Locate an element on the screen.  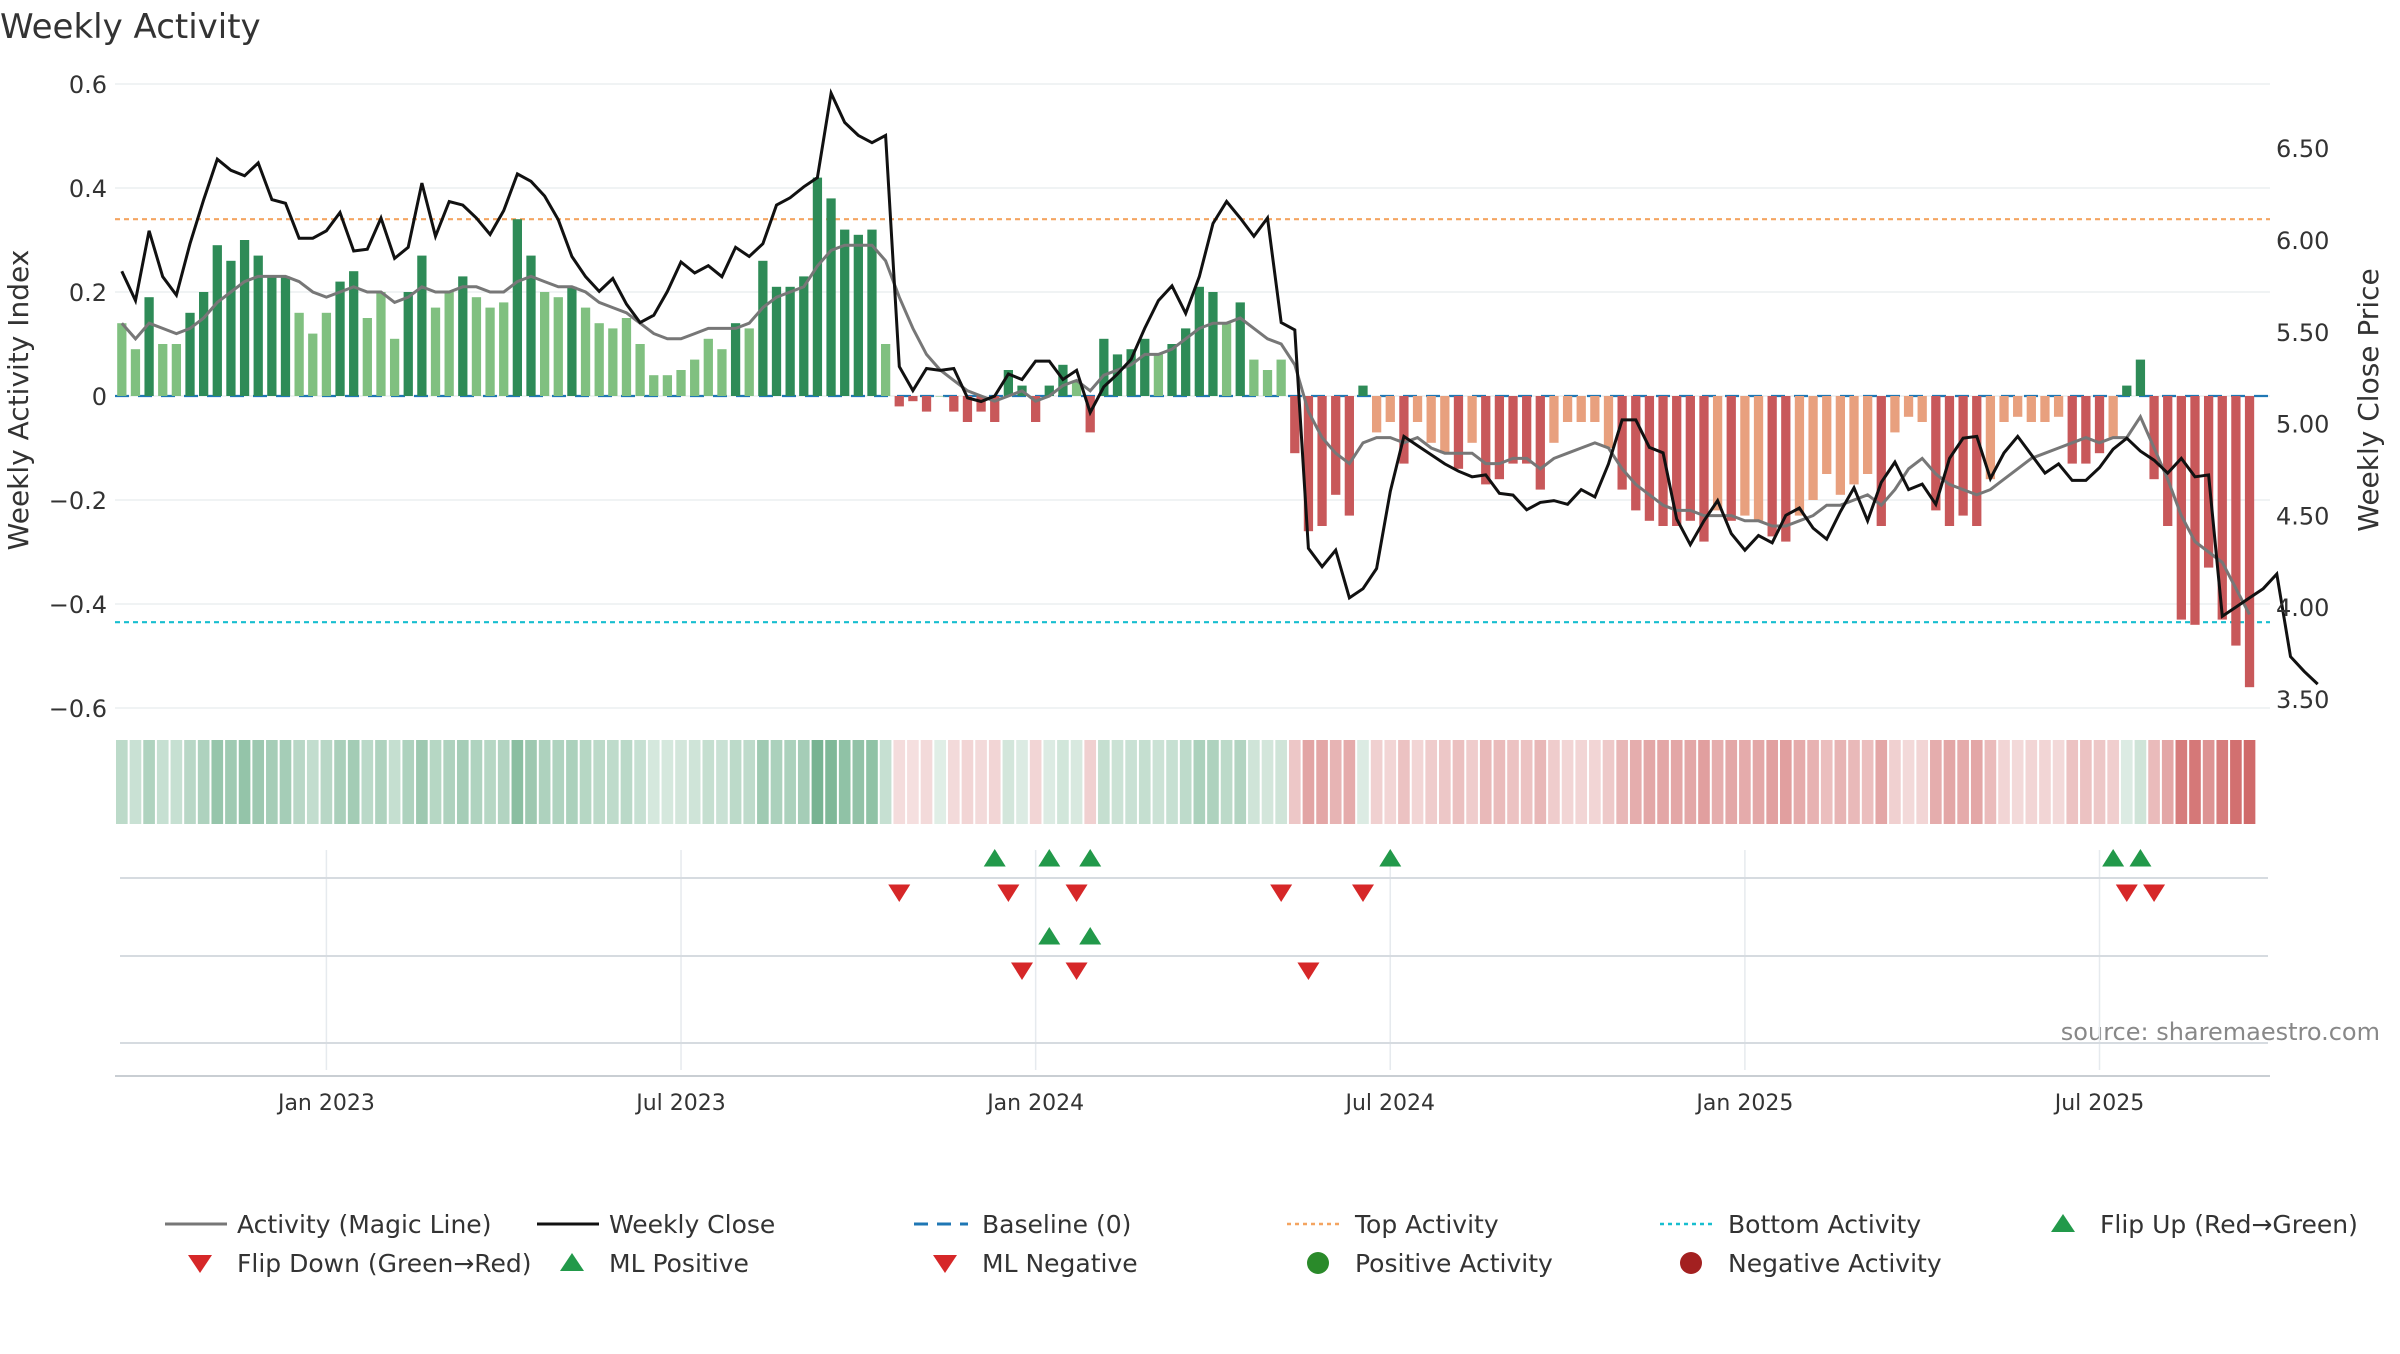
y-tick-label-left: −0.6 is located at coordinates (78, 709).